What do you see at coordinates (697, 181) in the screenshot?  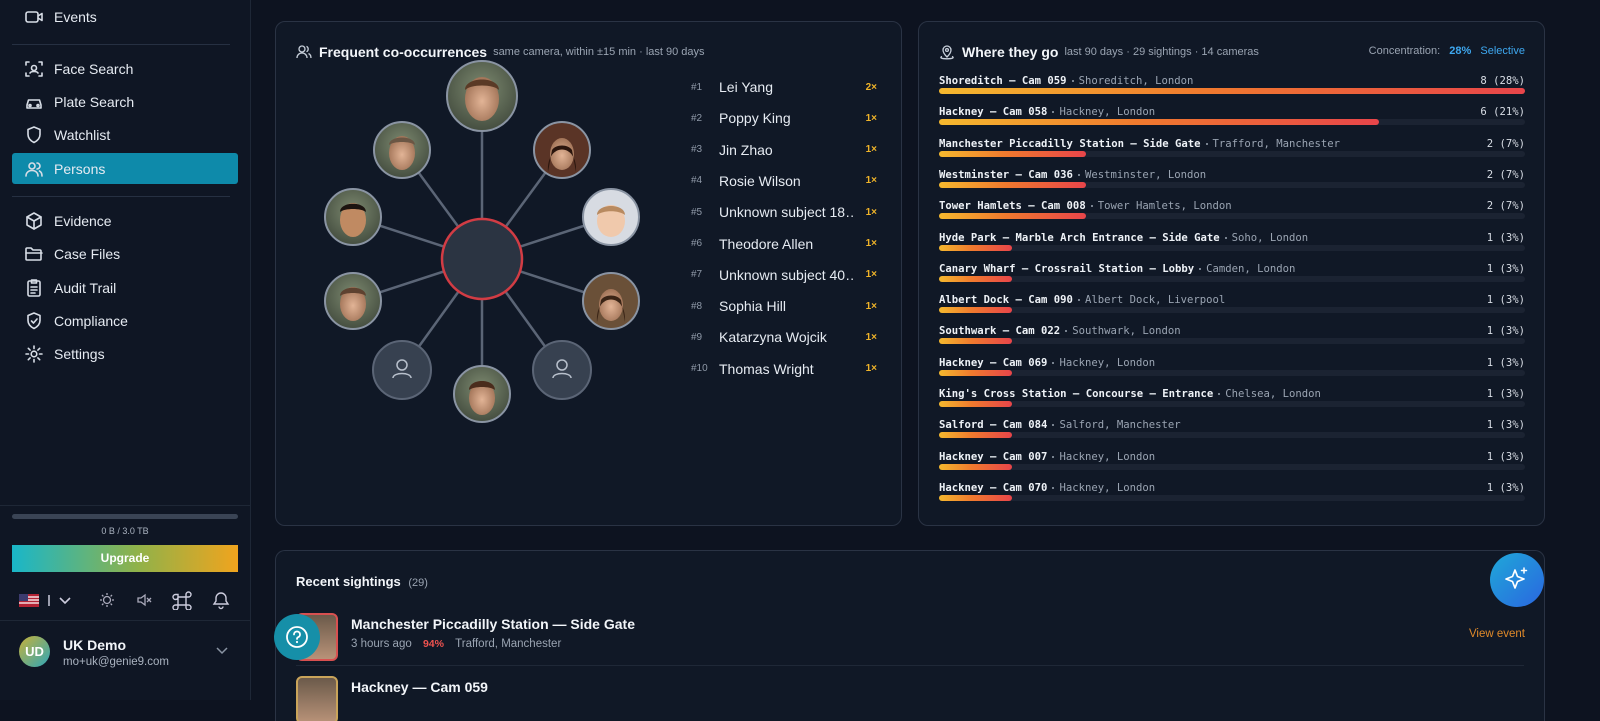 I see `rank: #4` at bounding box center [697, 181].